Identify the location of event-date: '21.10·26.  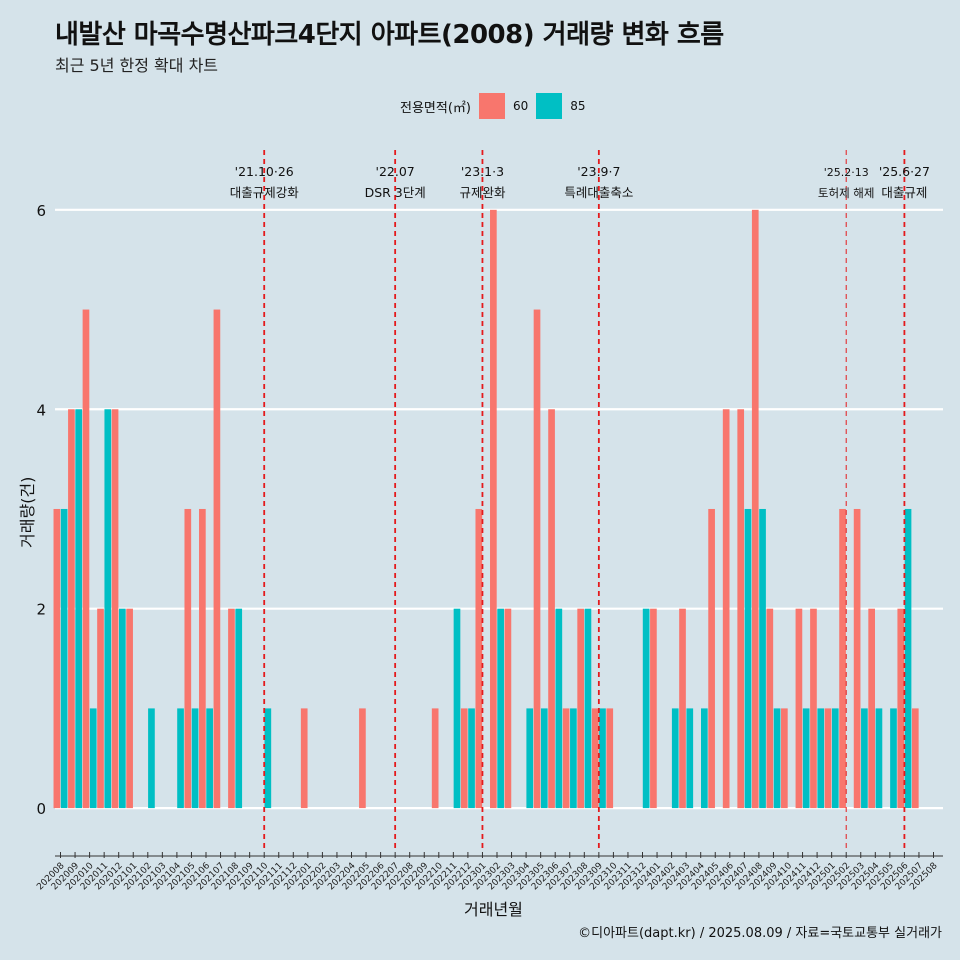
(264, 171).